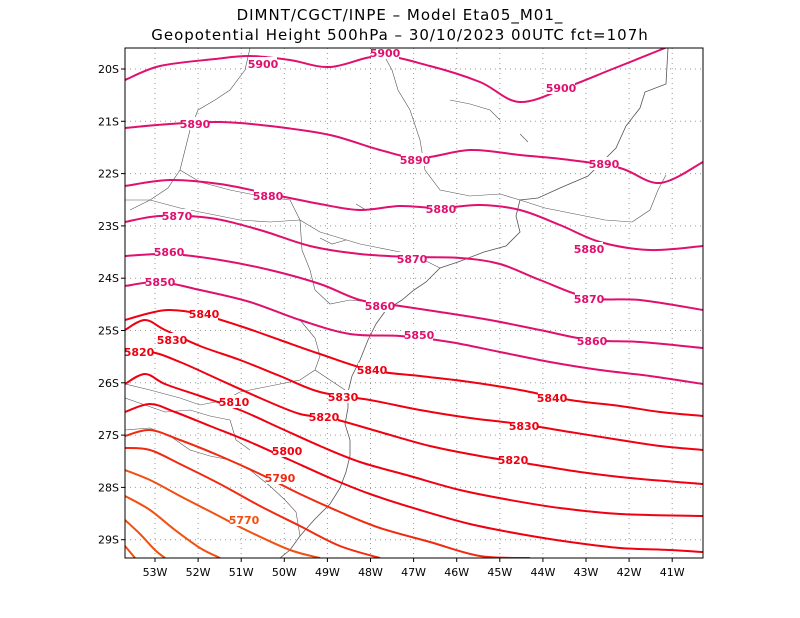  Describe the element at coordinates (629, 572) in the screenshot. I see `lon-tick-label: 42W` at that location.